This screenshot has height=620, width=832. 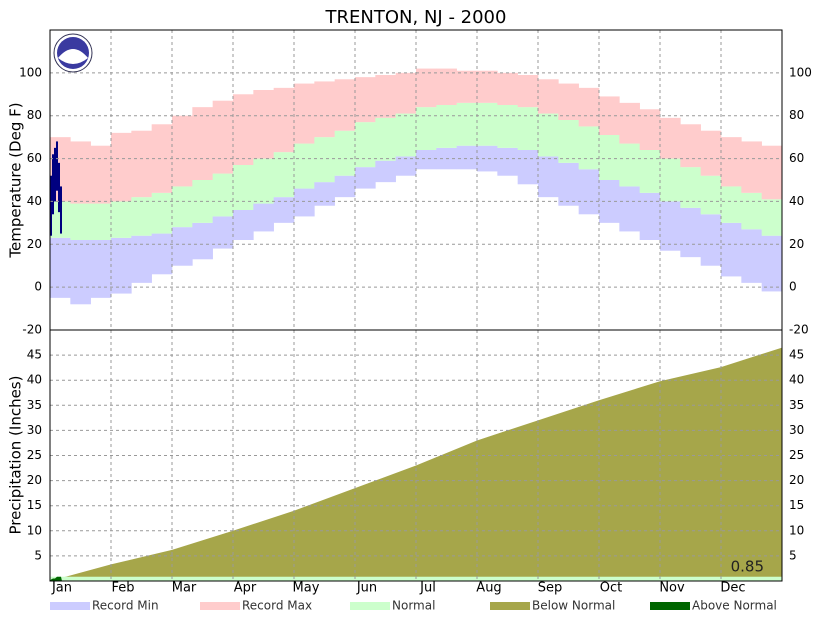 What do you see at coordinates (38, 555) in the screenshot?
I see `y-tick-label: 5` at bounding box center [38, 555].